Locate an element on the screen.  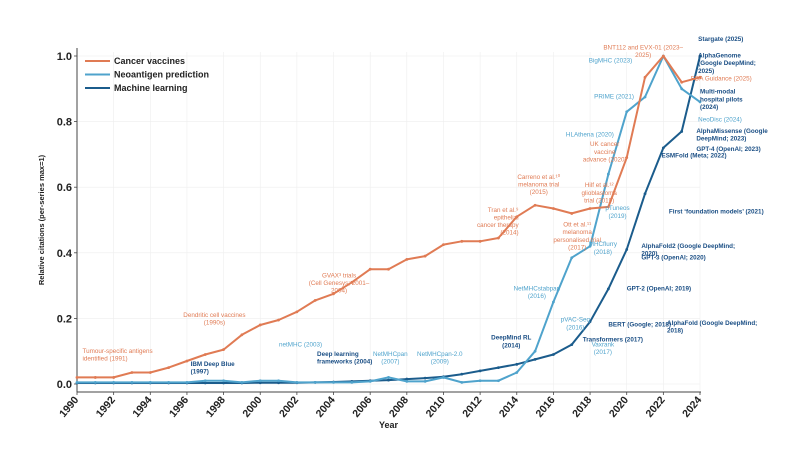
point-neoantigen-prediction-2023 is located at coordinates (682, 89).